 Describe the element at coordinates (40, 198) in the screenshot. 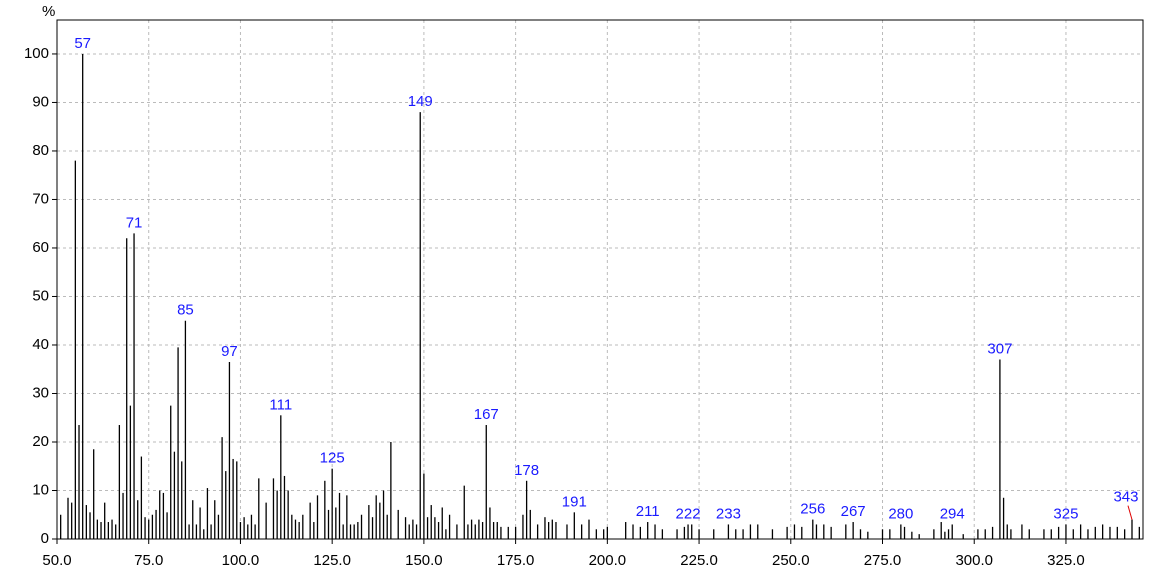

I see `y-tick-label: 70` at that location.